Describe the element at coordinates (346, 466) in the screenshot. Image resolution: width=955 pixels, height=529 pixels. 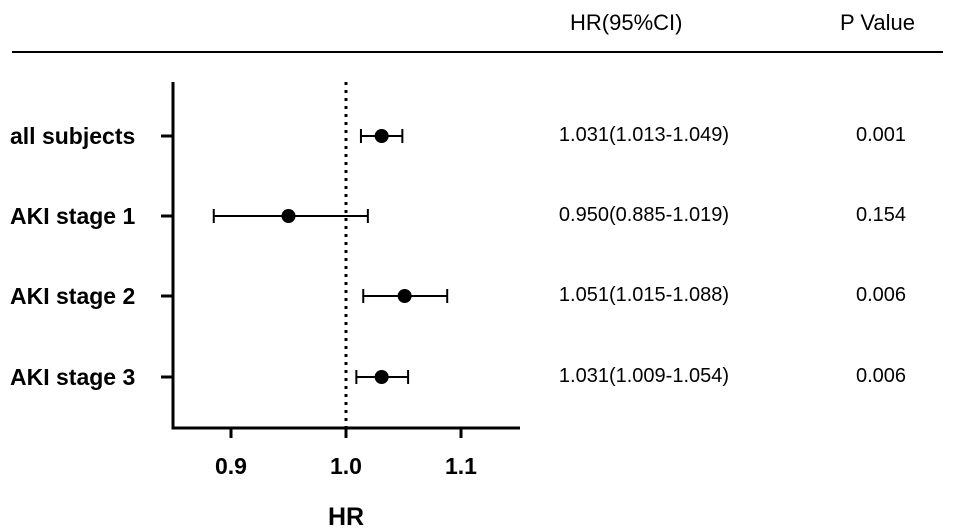
I see `x-tick-label: 1.0` at that location.